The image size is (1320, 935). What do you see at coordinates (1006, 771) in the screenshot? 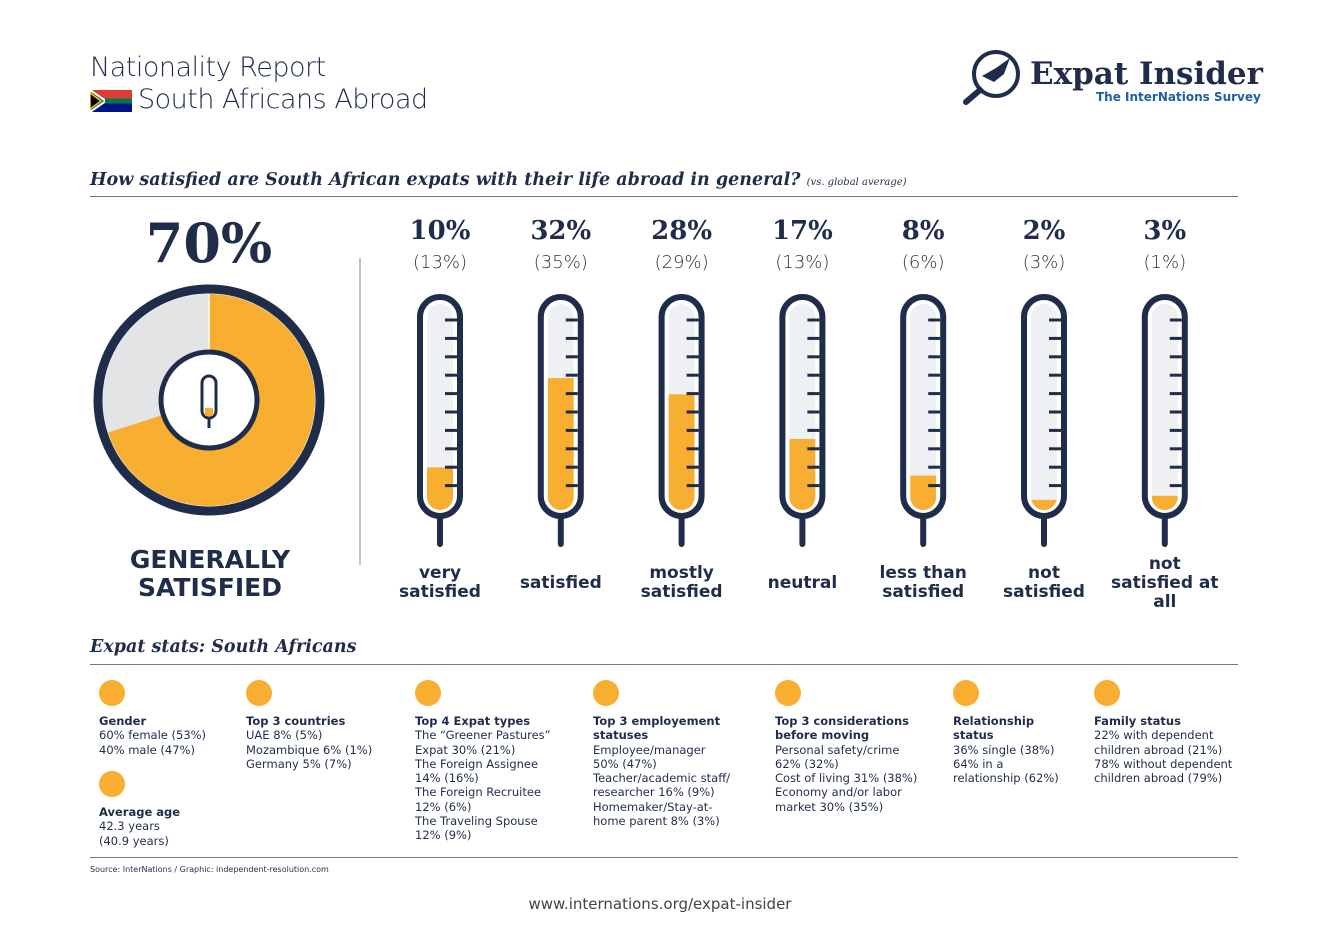
I see `stat-line: 64% in a relationship (62%)` at bounding box center [1006, 771].